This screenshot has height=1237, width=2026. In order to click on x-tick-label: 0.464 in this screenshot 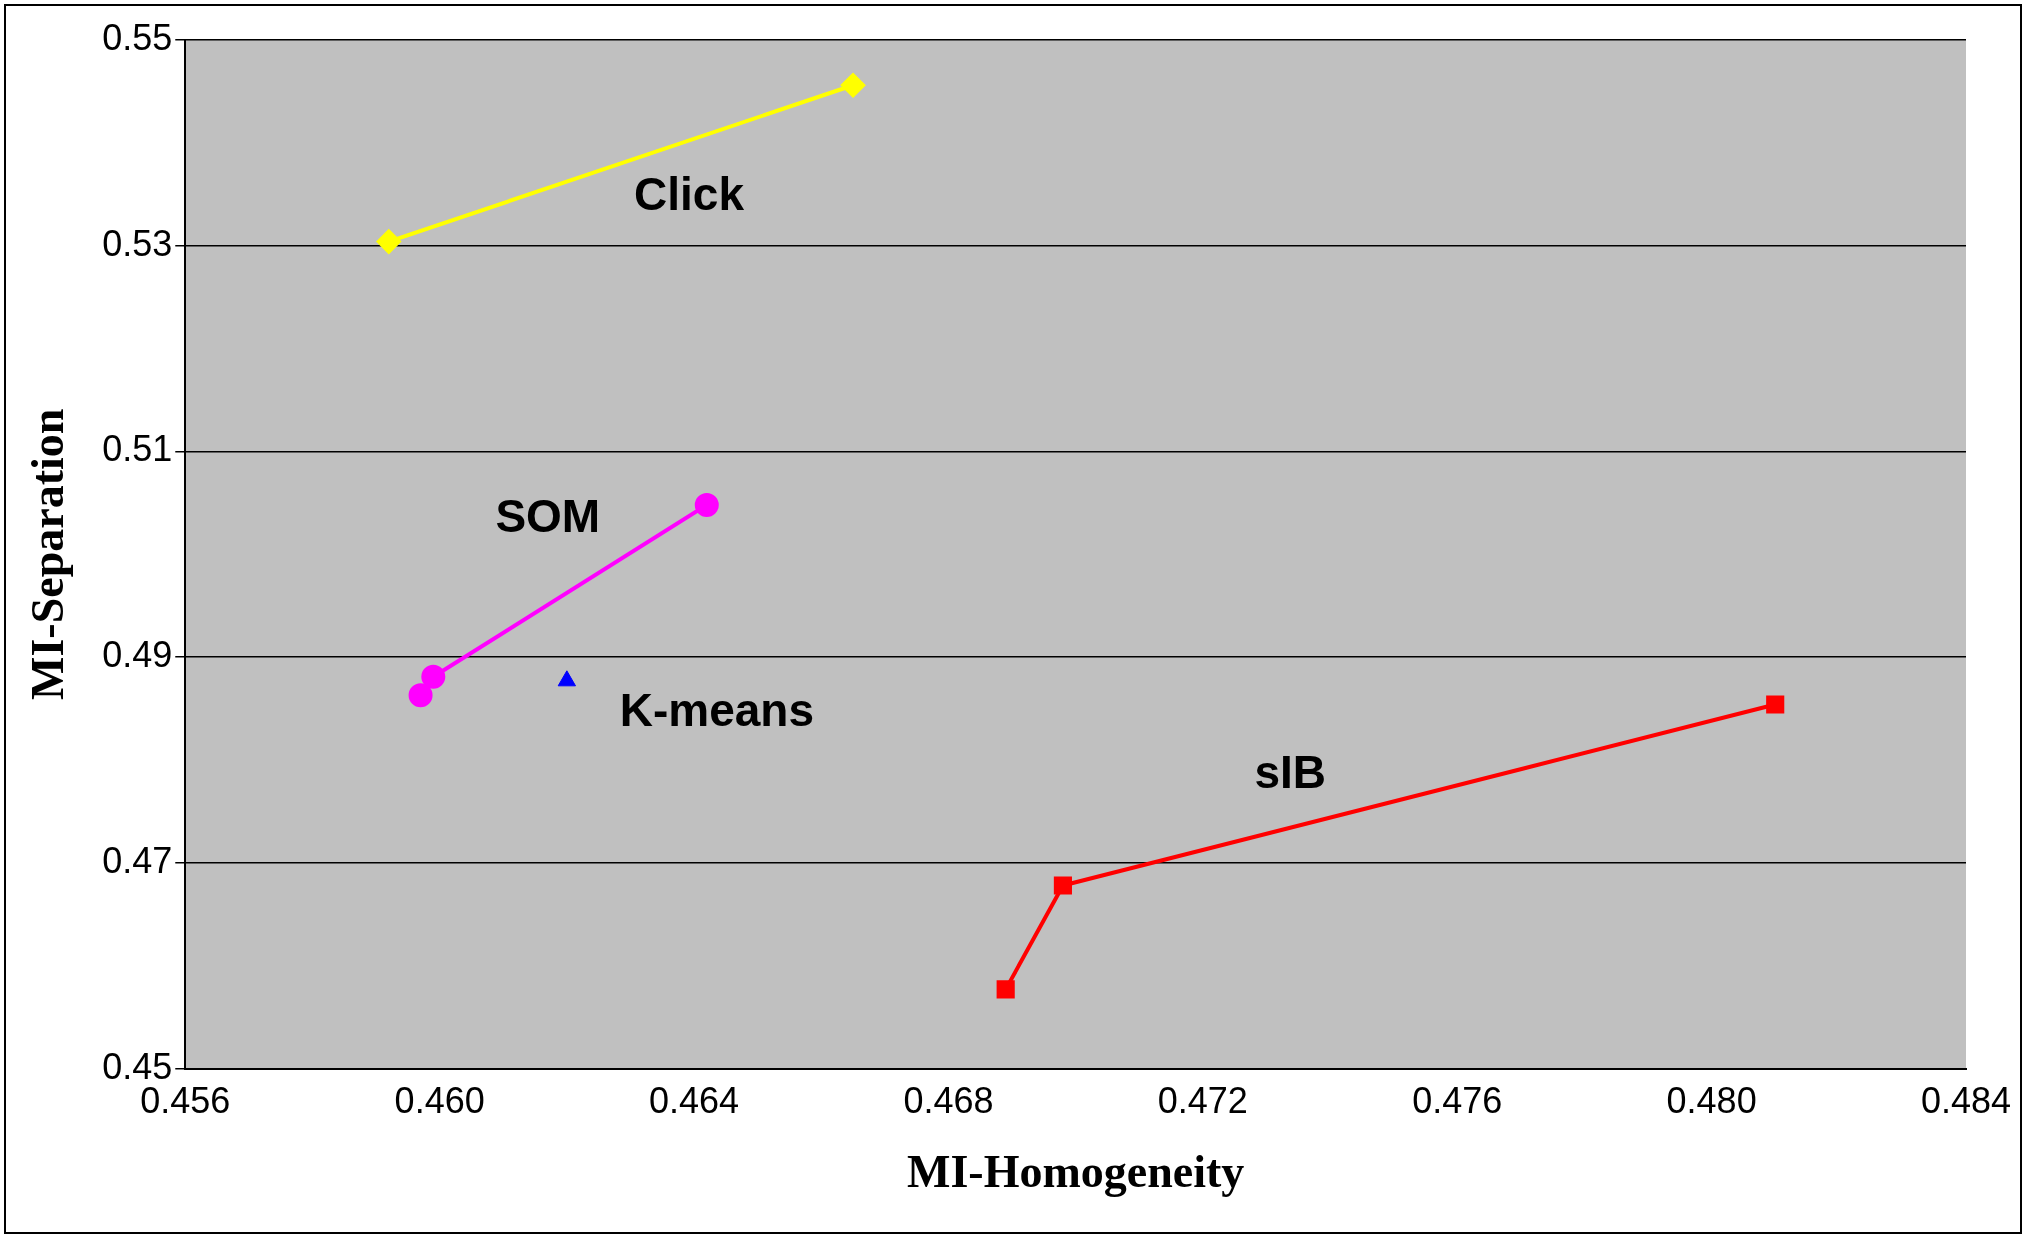, I will do `click(694, 1101)`.